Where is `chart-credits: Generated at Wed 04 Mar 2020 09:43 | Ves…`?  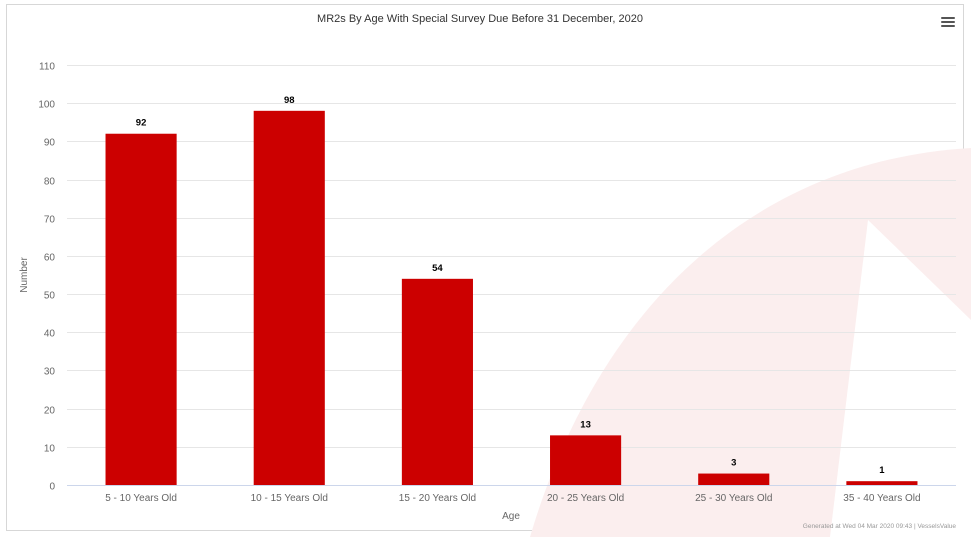 chart-credits: Generated at Wed 04 Mar 2020 09:43 | Ves… is located at coordinates (880, 526).